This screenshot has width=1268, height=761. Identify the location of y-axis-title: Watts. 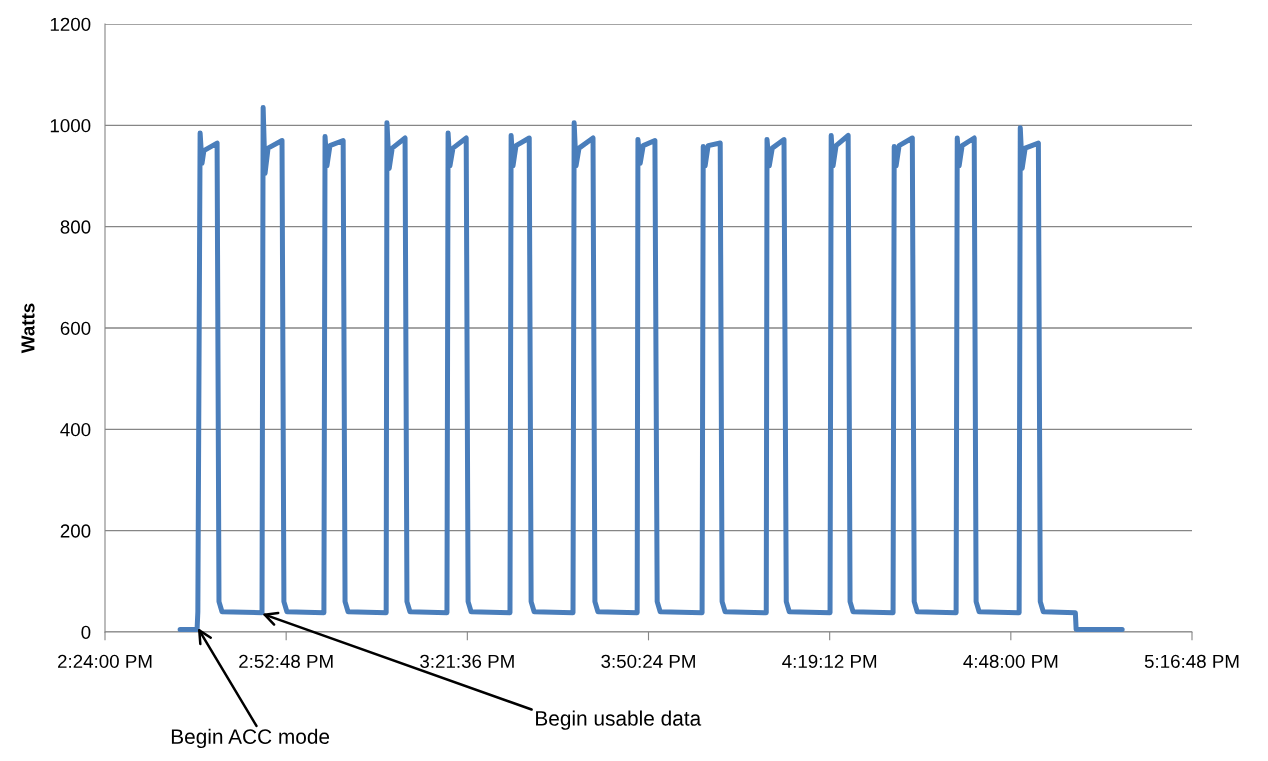
(28, 328).